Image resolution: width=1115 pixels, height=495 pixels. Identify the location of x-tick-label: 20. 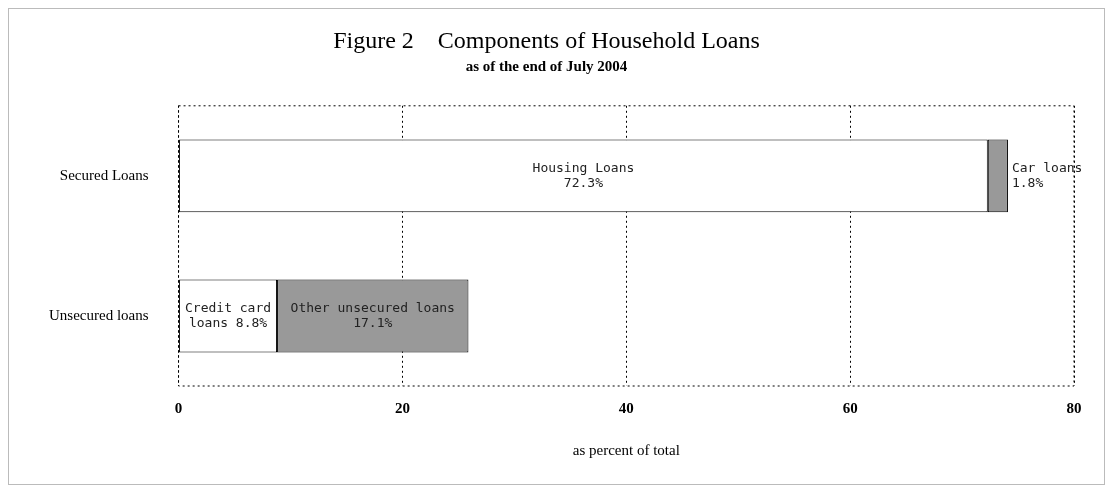
(402, 407).